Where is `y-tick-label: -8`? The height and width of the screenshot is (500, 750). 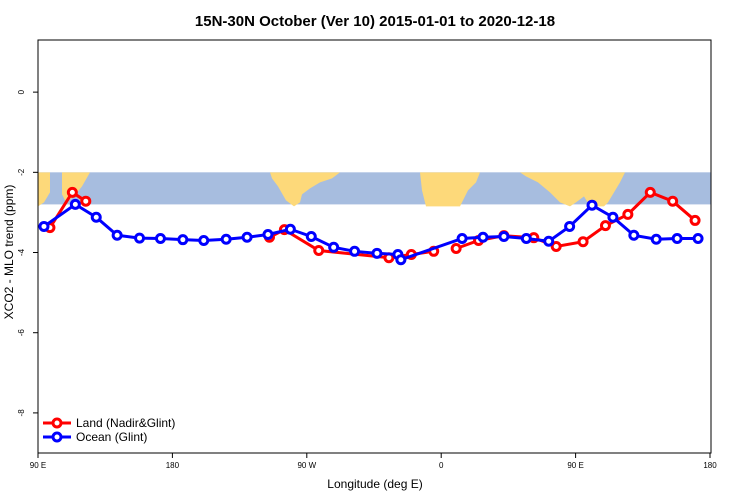 y-tick-label: -8 is located at coordinates (21, 413).